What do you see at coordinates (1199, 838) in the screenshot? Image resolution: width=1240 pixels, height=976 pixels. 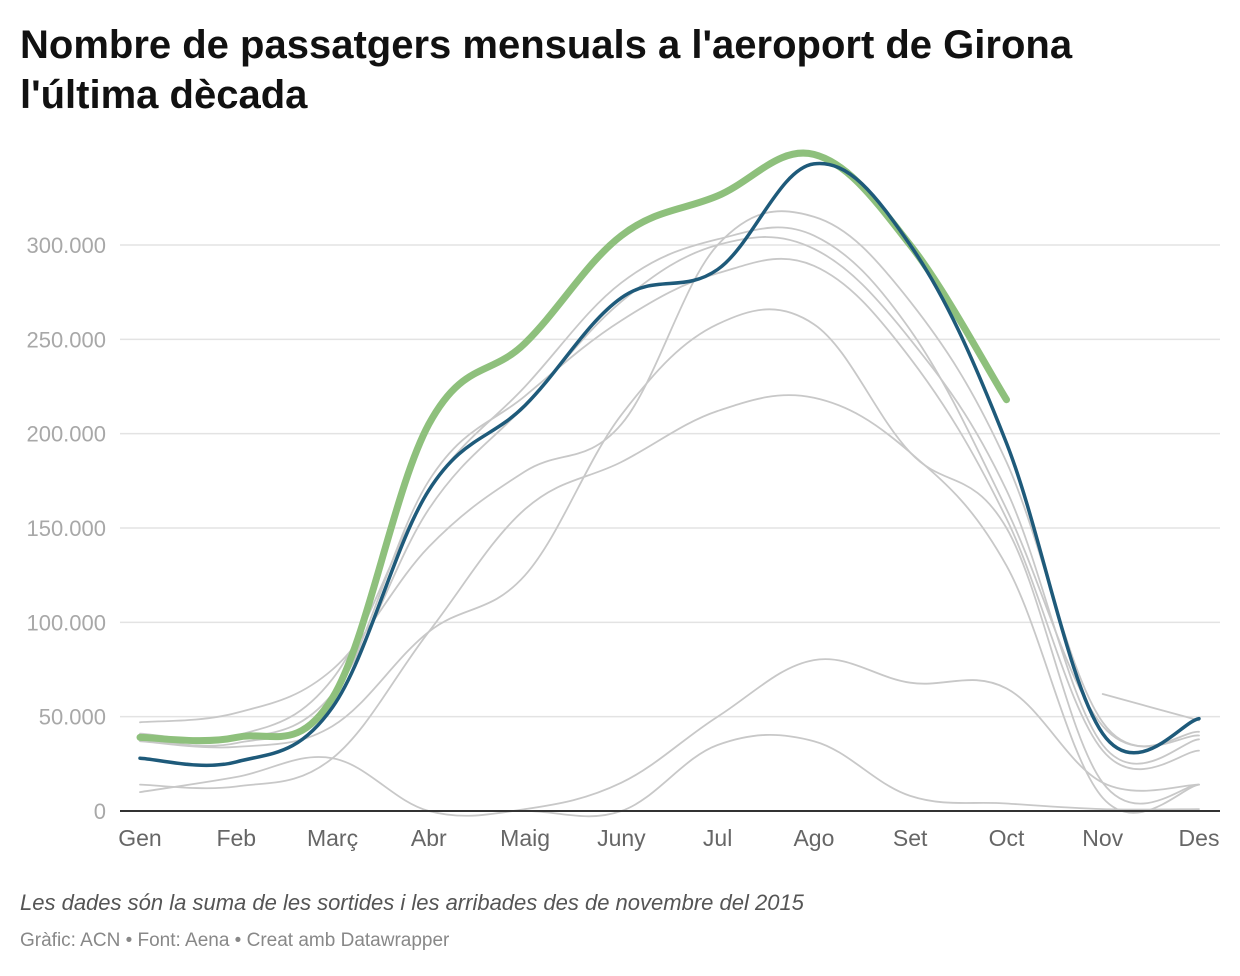 I see `x-tick-label: Des` at bounding box center [1199, 838].